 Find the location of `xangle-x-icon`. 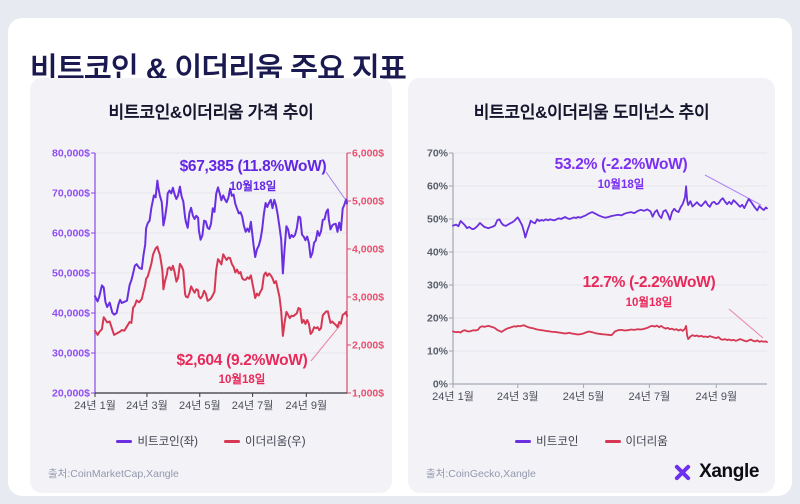

xangle-x-icon is located at coordinates (682, 472).